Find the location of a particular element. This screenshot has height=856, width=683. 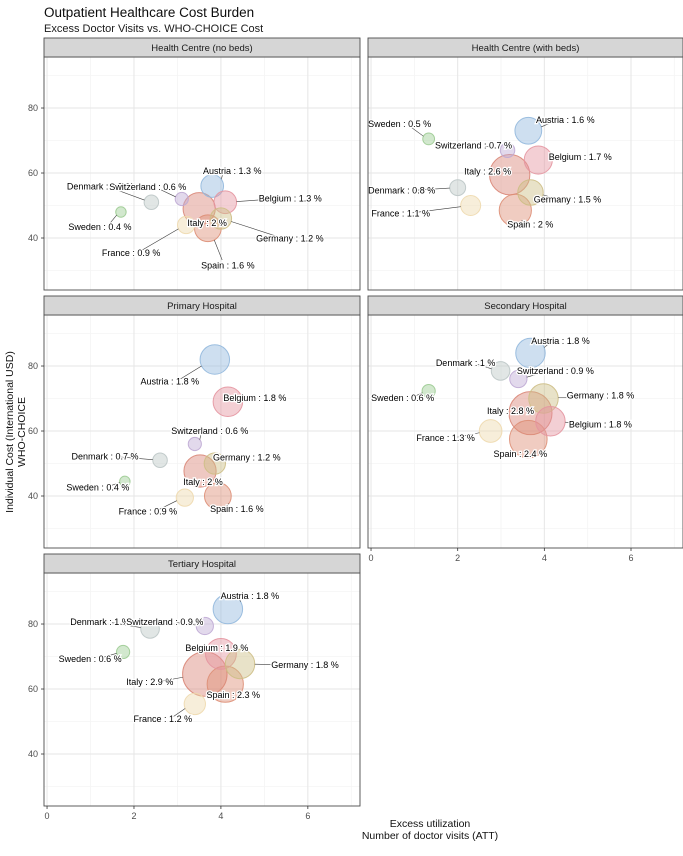

bubble-label: Denmark : 1 % is located at coordinates (466, 363).